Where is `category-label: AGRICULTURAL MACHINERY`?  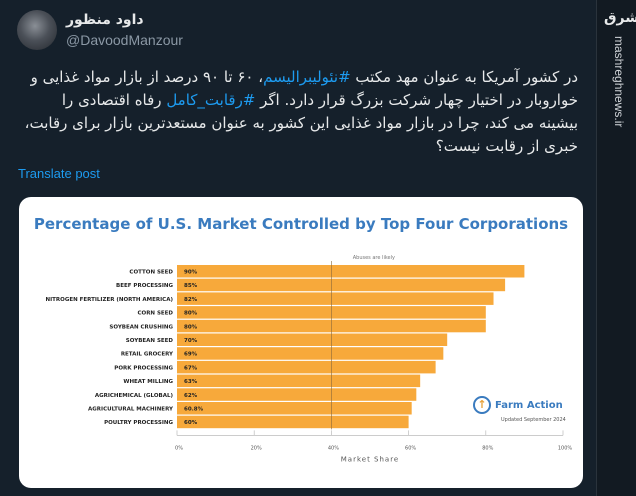
category-label: AGRICULTURAL MACHINERY is located at coordinates (131, 410).